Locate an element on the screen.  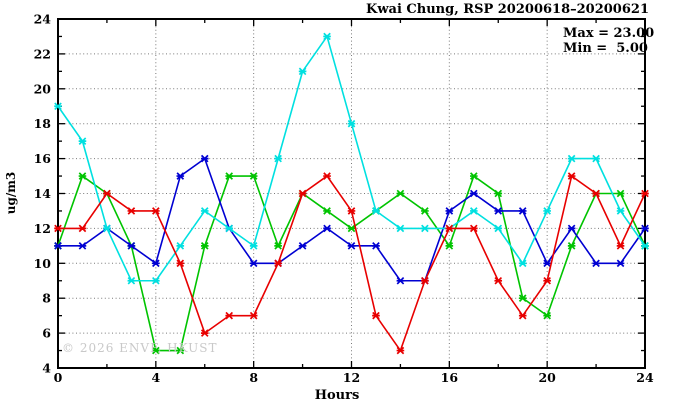
legend-max: Max = 23.00 is located at coordinates (609, 33).